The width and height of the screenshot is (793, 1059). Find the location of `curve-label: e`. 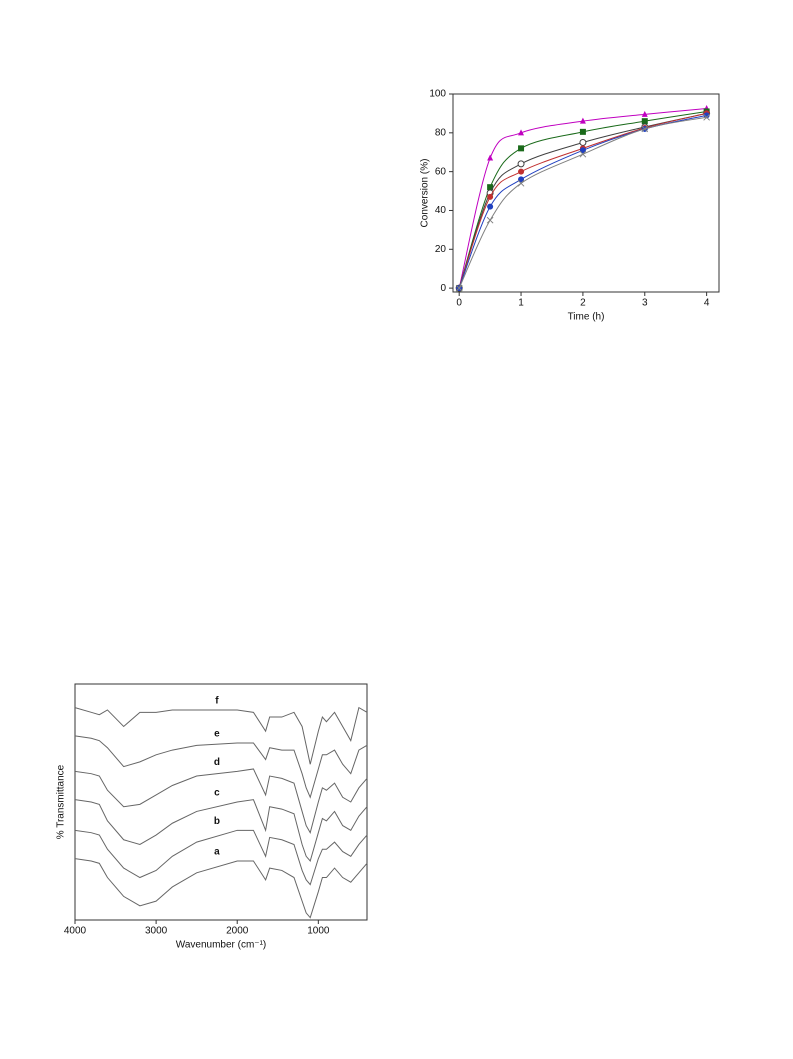

curve-label: e is located at coordinates (217, 734).